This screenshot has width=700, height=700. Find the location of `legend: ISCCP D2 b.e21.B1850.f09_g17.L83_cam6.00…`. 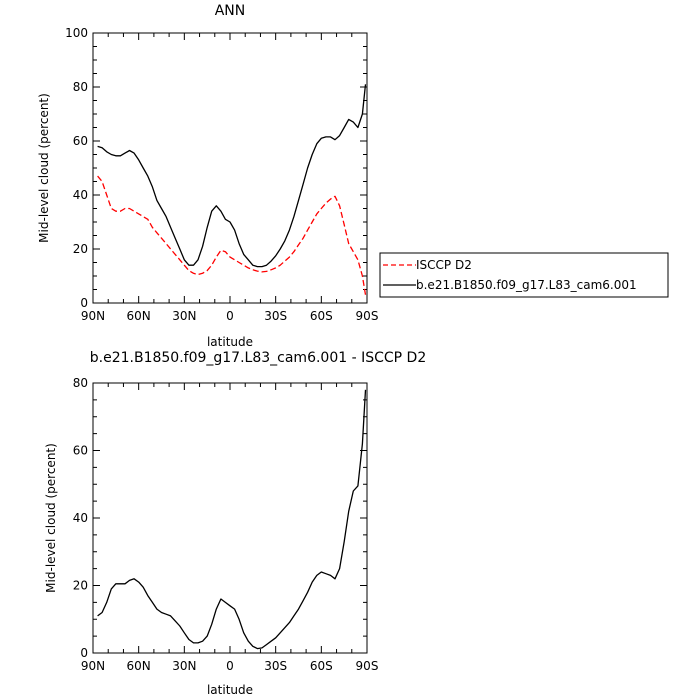

legend: ISCCP D2 b.e21.B1850.f09_g17.L83_cam6.00… is located at coordinates (524, 275).